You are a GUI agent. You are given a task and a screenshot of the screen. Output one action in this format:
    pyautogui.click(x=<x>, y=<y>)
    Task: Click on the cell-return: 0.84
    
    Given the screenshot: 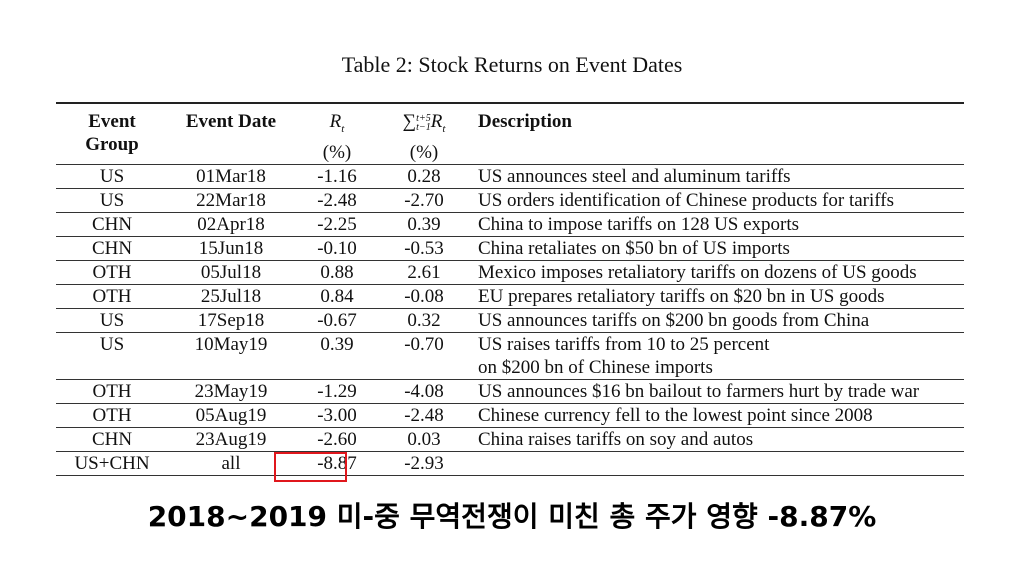 What is the action you would take?
    pyautogui.click(x=337, y=296)
    